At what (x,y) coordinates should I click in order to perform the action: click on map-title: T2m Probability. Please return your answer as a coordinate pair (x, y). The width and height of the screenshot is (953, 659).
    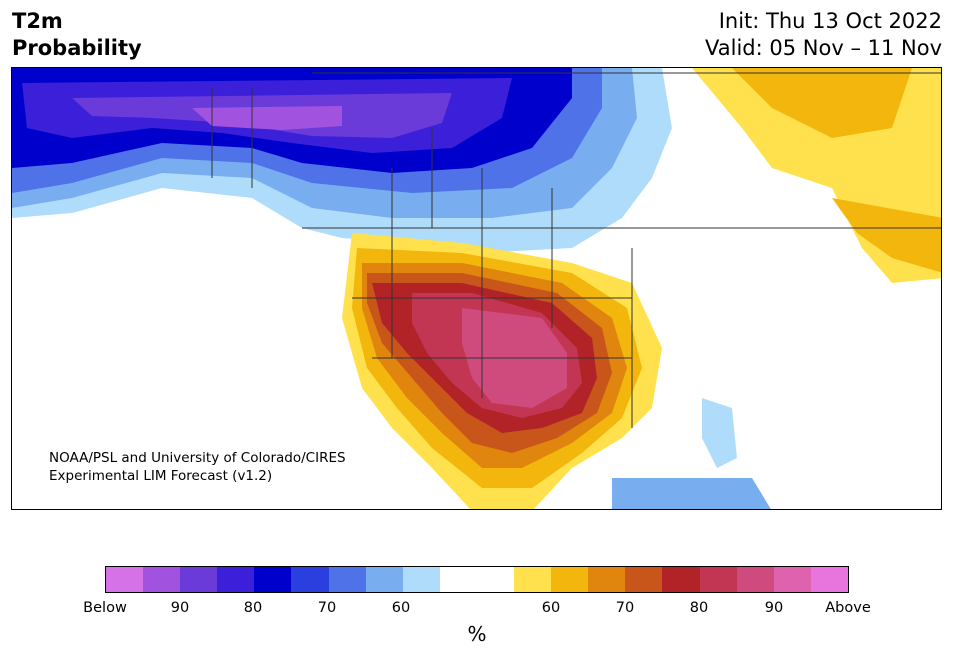
    Looking at the image, I should click on (77, 35).